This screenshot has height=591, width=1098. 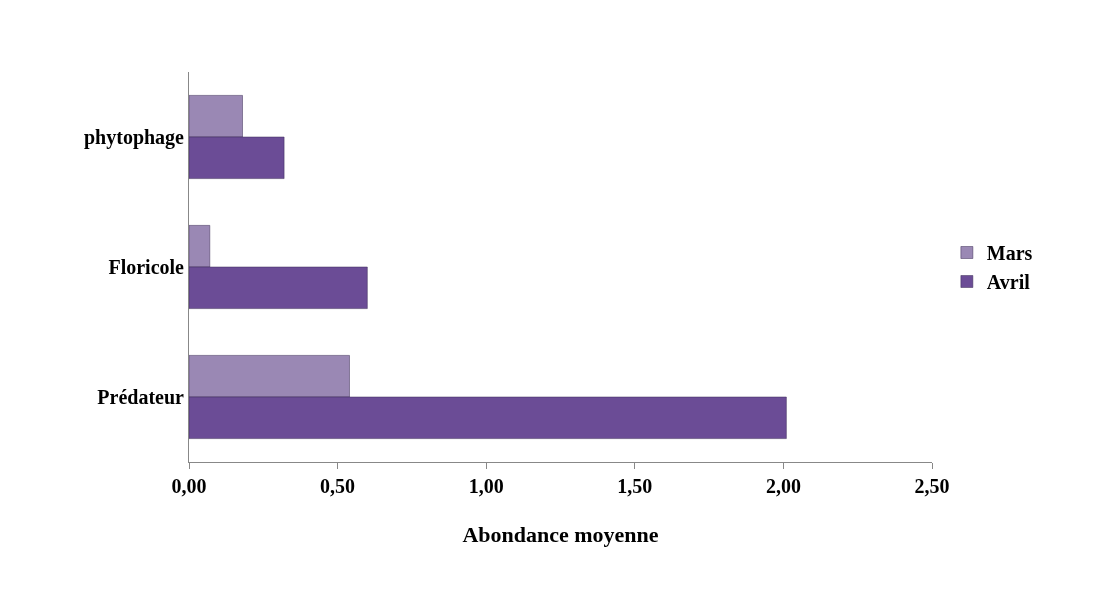 What do you see at coordinates (134, 137) in the screenshot?
I see `y-tick-label: phytophage` at bounding box center [134, 137].